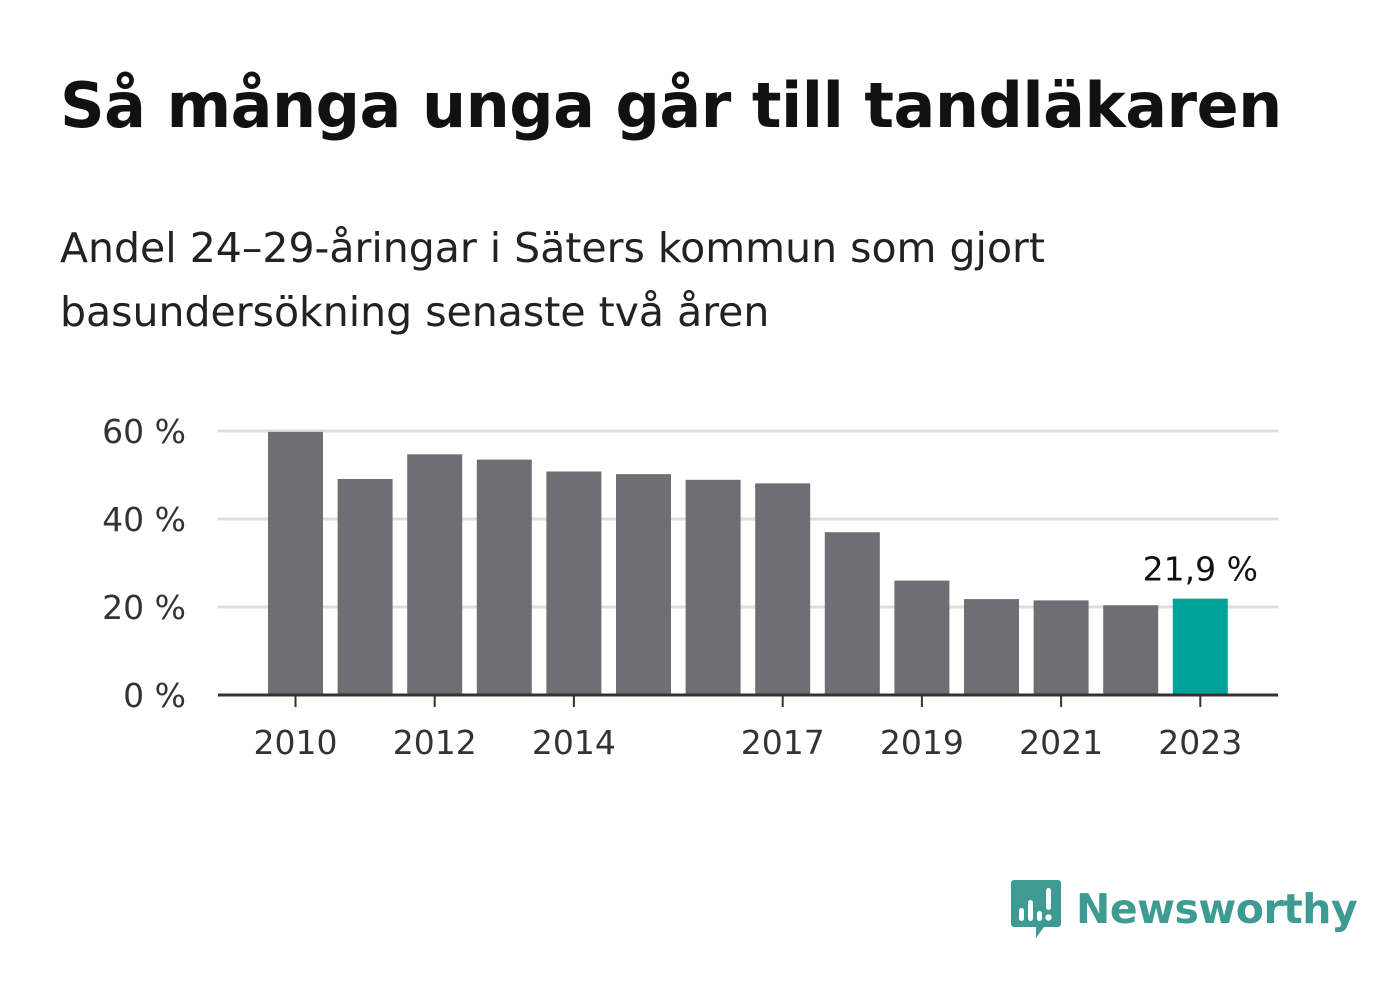 Image resolution: width=1382 pixels, height=999 pixels. I want to click on x-tick-label: 2014, so click(574, 742).